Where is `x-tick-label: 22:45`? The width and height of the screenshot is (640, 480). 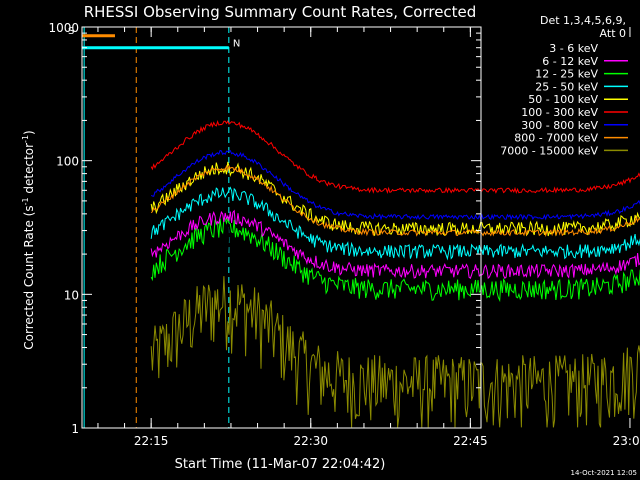 x-tick-label: 22:45 is located at coordinates (470, 441).